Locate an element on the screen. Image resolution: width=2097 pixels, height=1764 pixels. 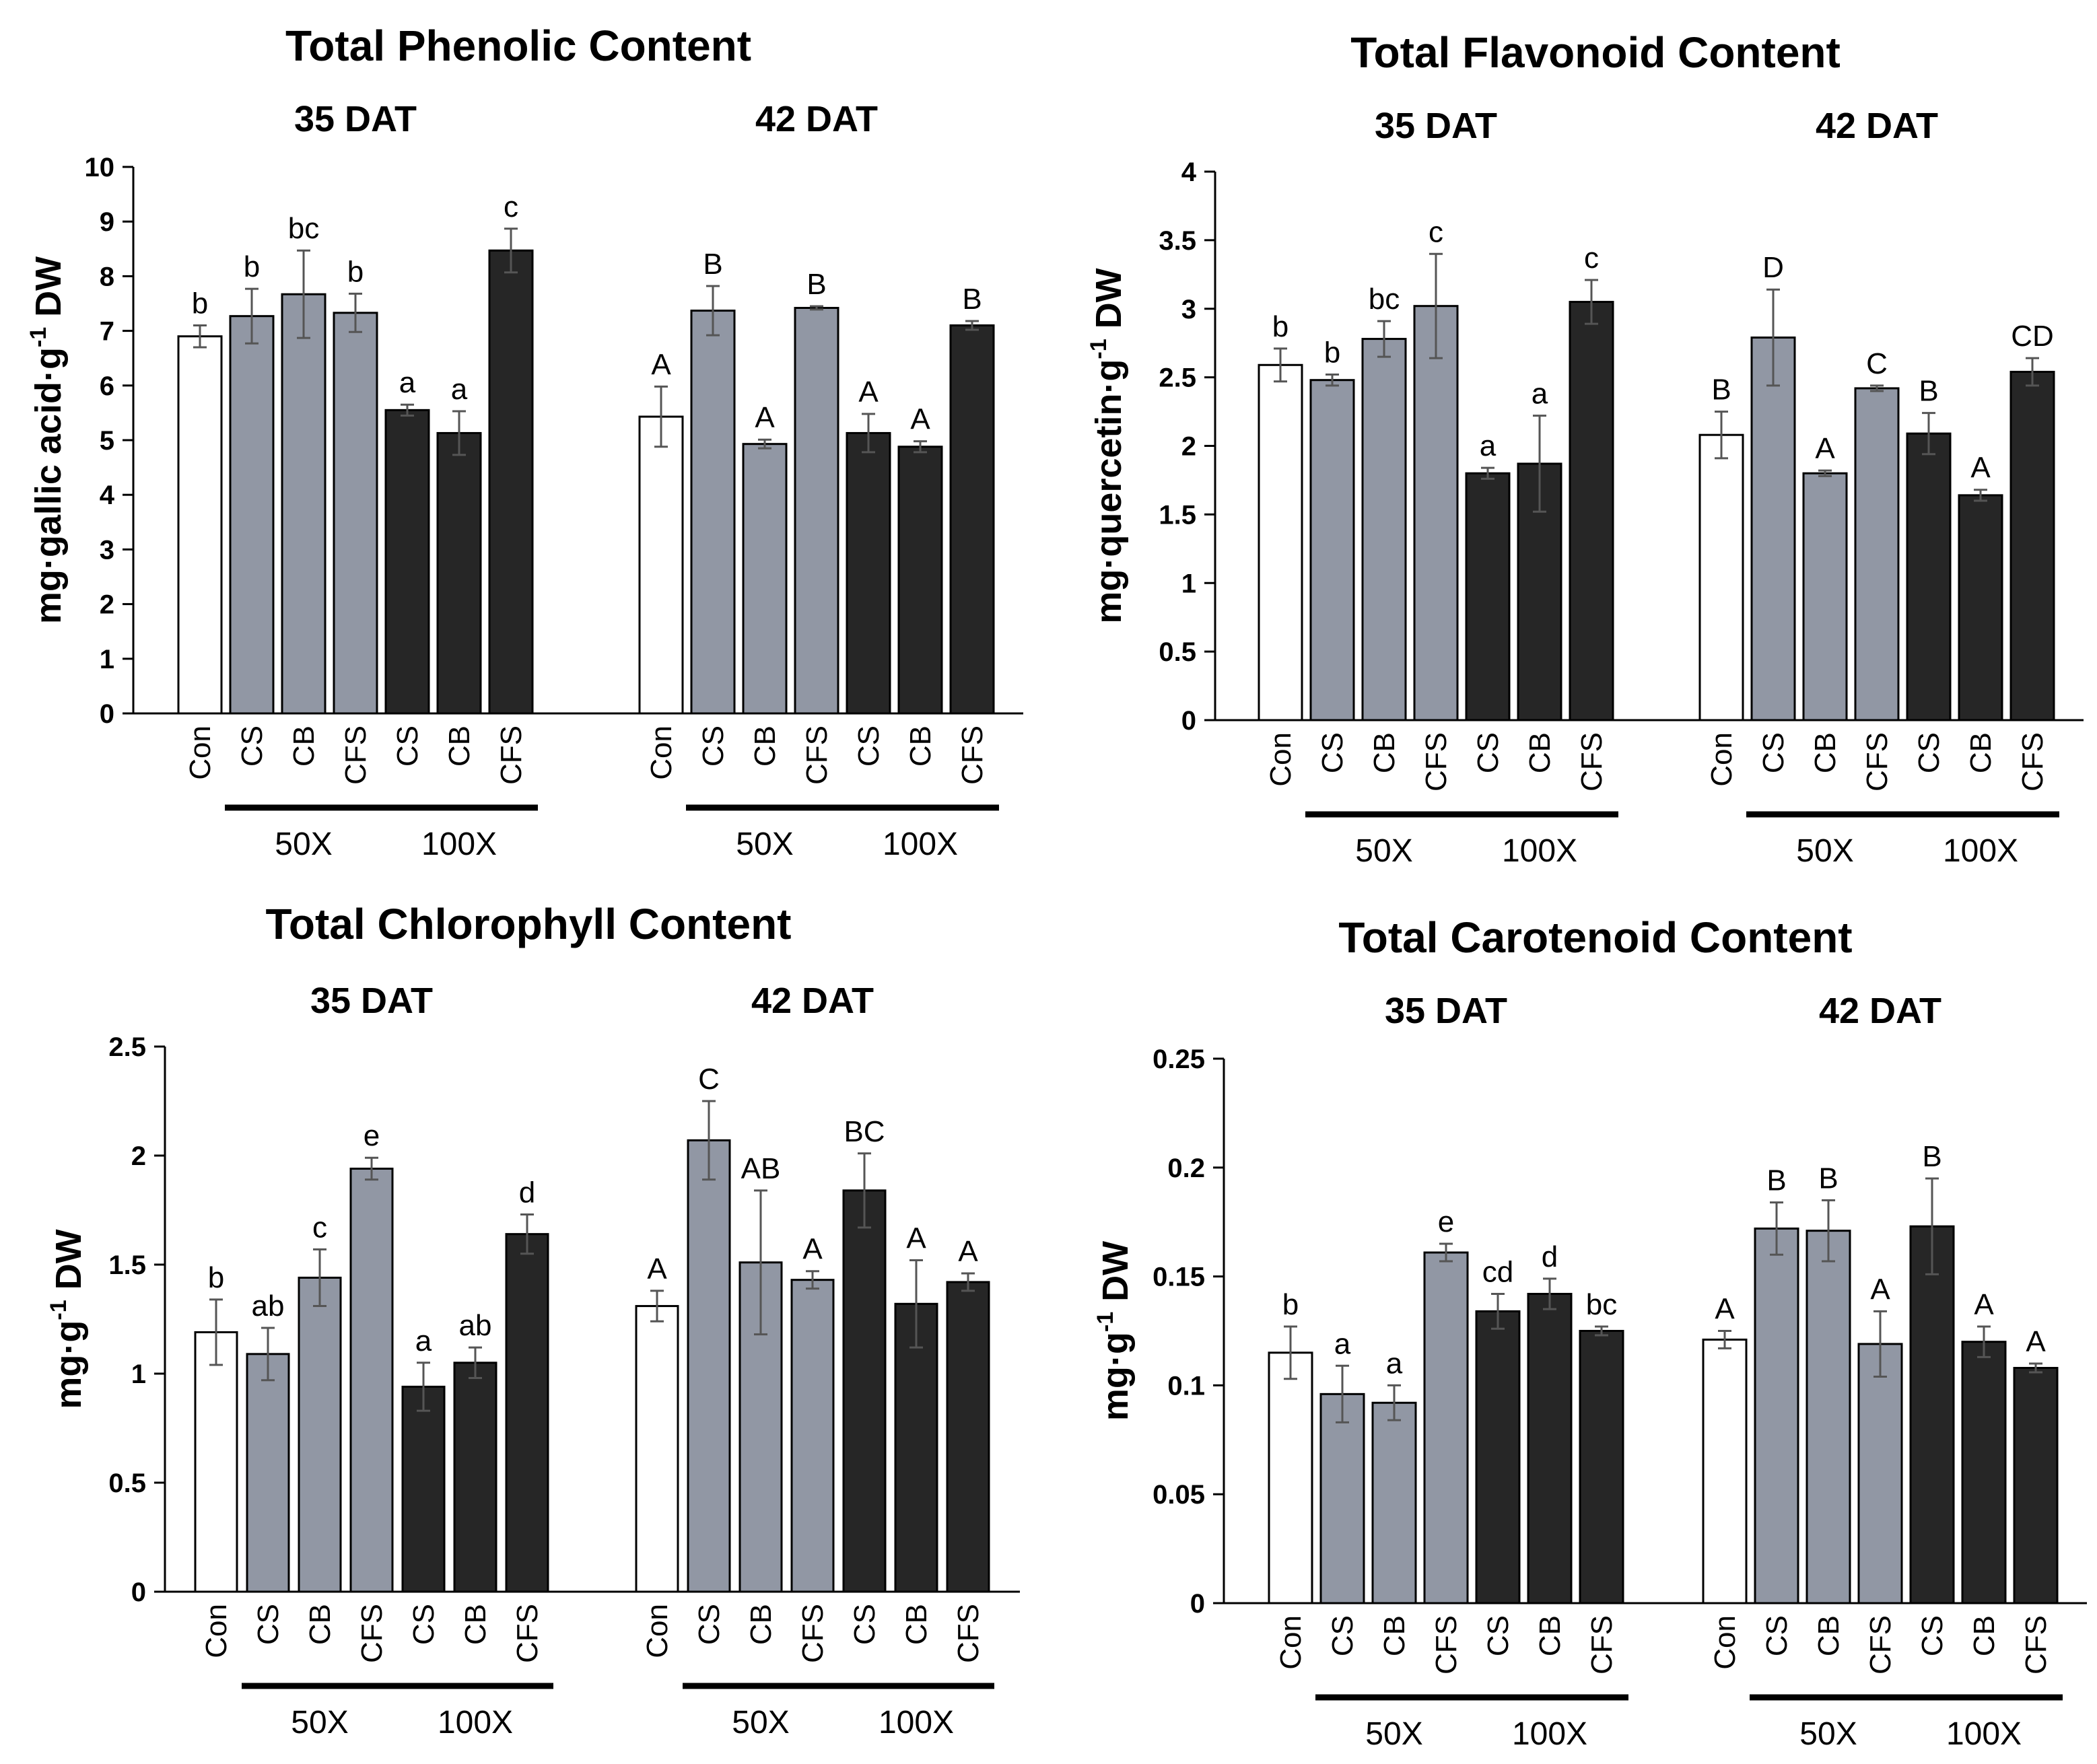
y-tick-label: 1 is located at coordinates (1188, 583).